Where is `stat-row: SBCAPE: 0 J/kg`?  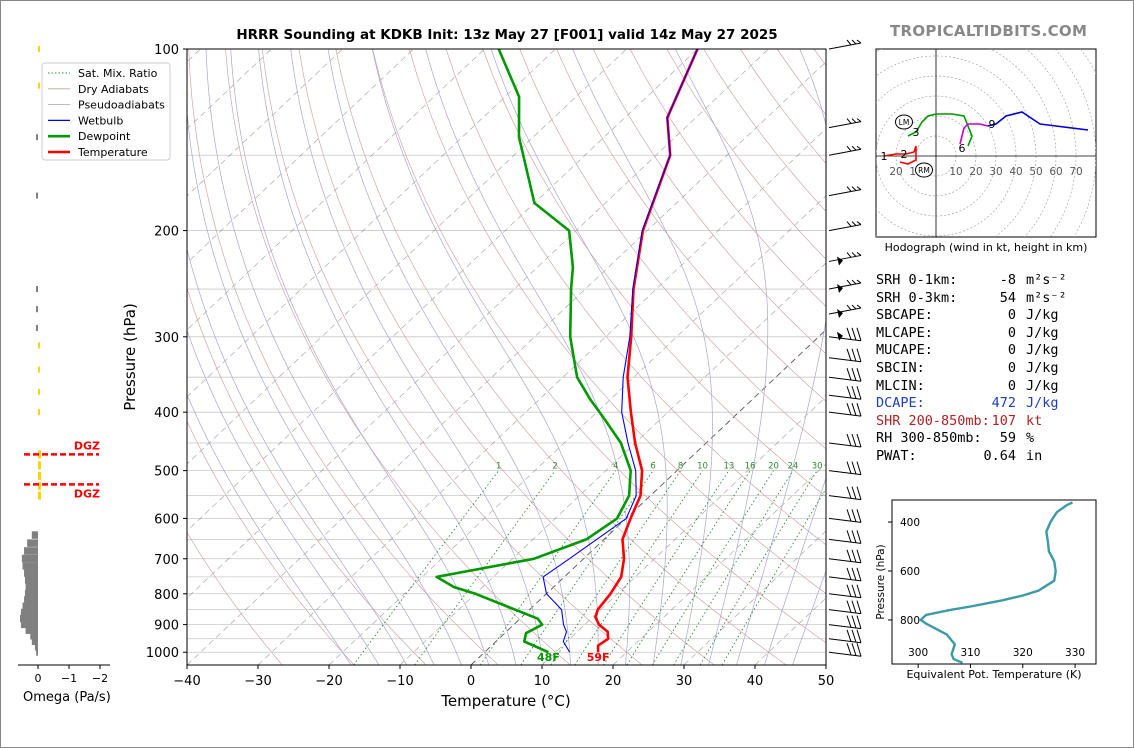
stat-row: SBCAPE: 0 J/kg is located at coordinates (986, 315).